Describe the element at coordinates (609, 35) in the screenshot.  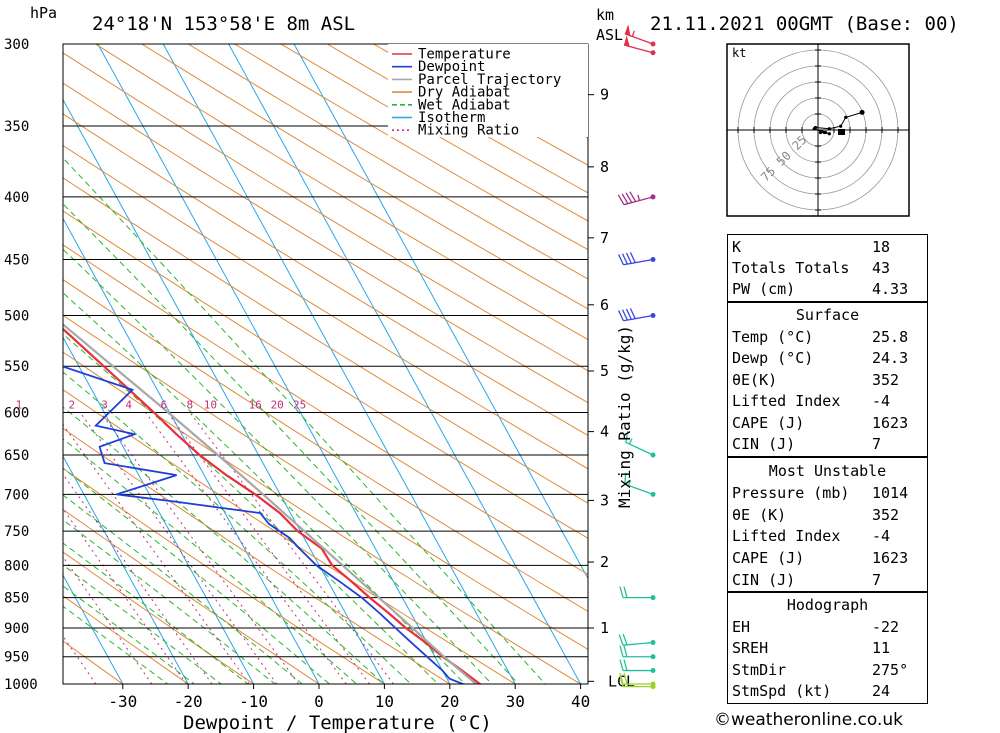
I see `asl-label: ASL` at that location.